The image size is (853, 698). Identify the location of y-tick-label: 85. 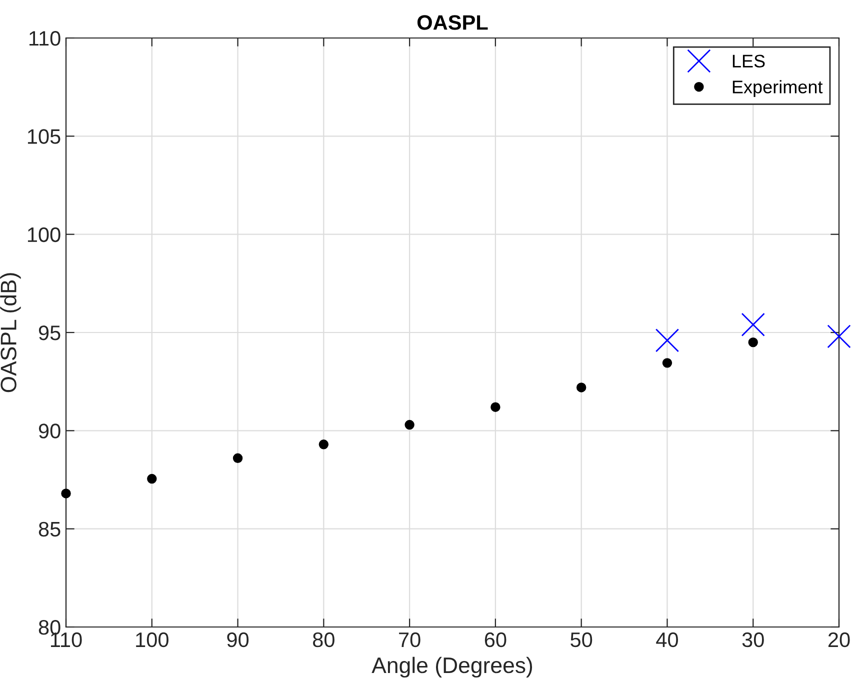
(49, 529).